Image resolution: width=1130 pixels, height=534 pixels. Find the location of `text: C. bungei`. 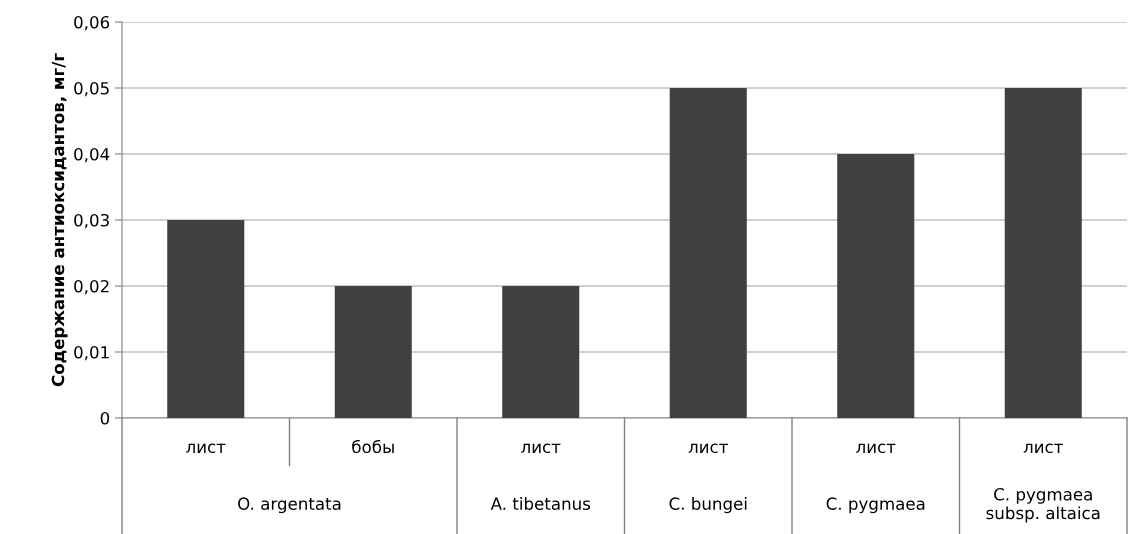

text: C. bungei is located at coordinates (708, 505).